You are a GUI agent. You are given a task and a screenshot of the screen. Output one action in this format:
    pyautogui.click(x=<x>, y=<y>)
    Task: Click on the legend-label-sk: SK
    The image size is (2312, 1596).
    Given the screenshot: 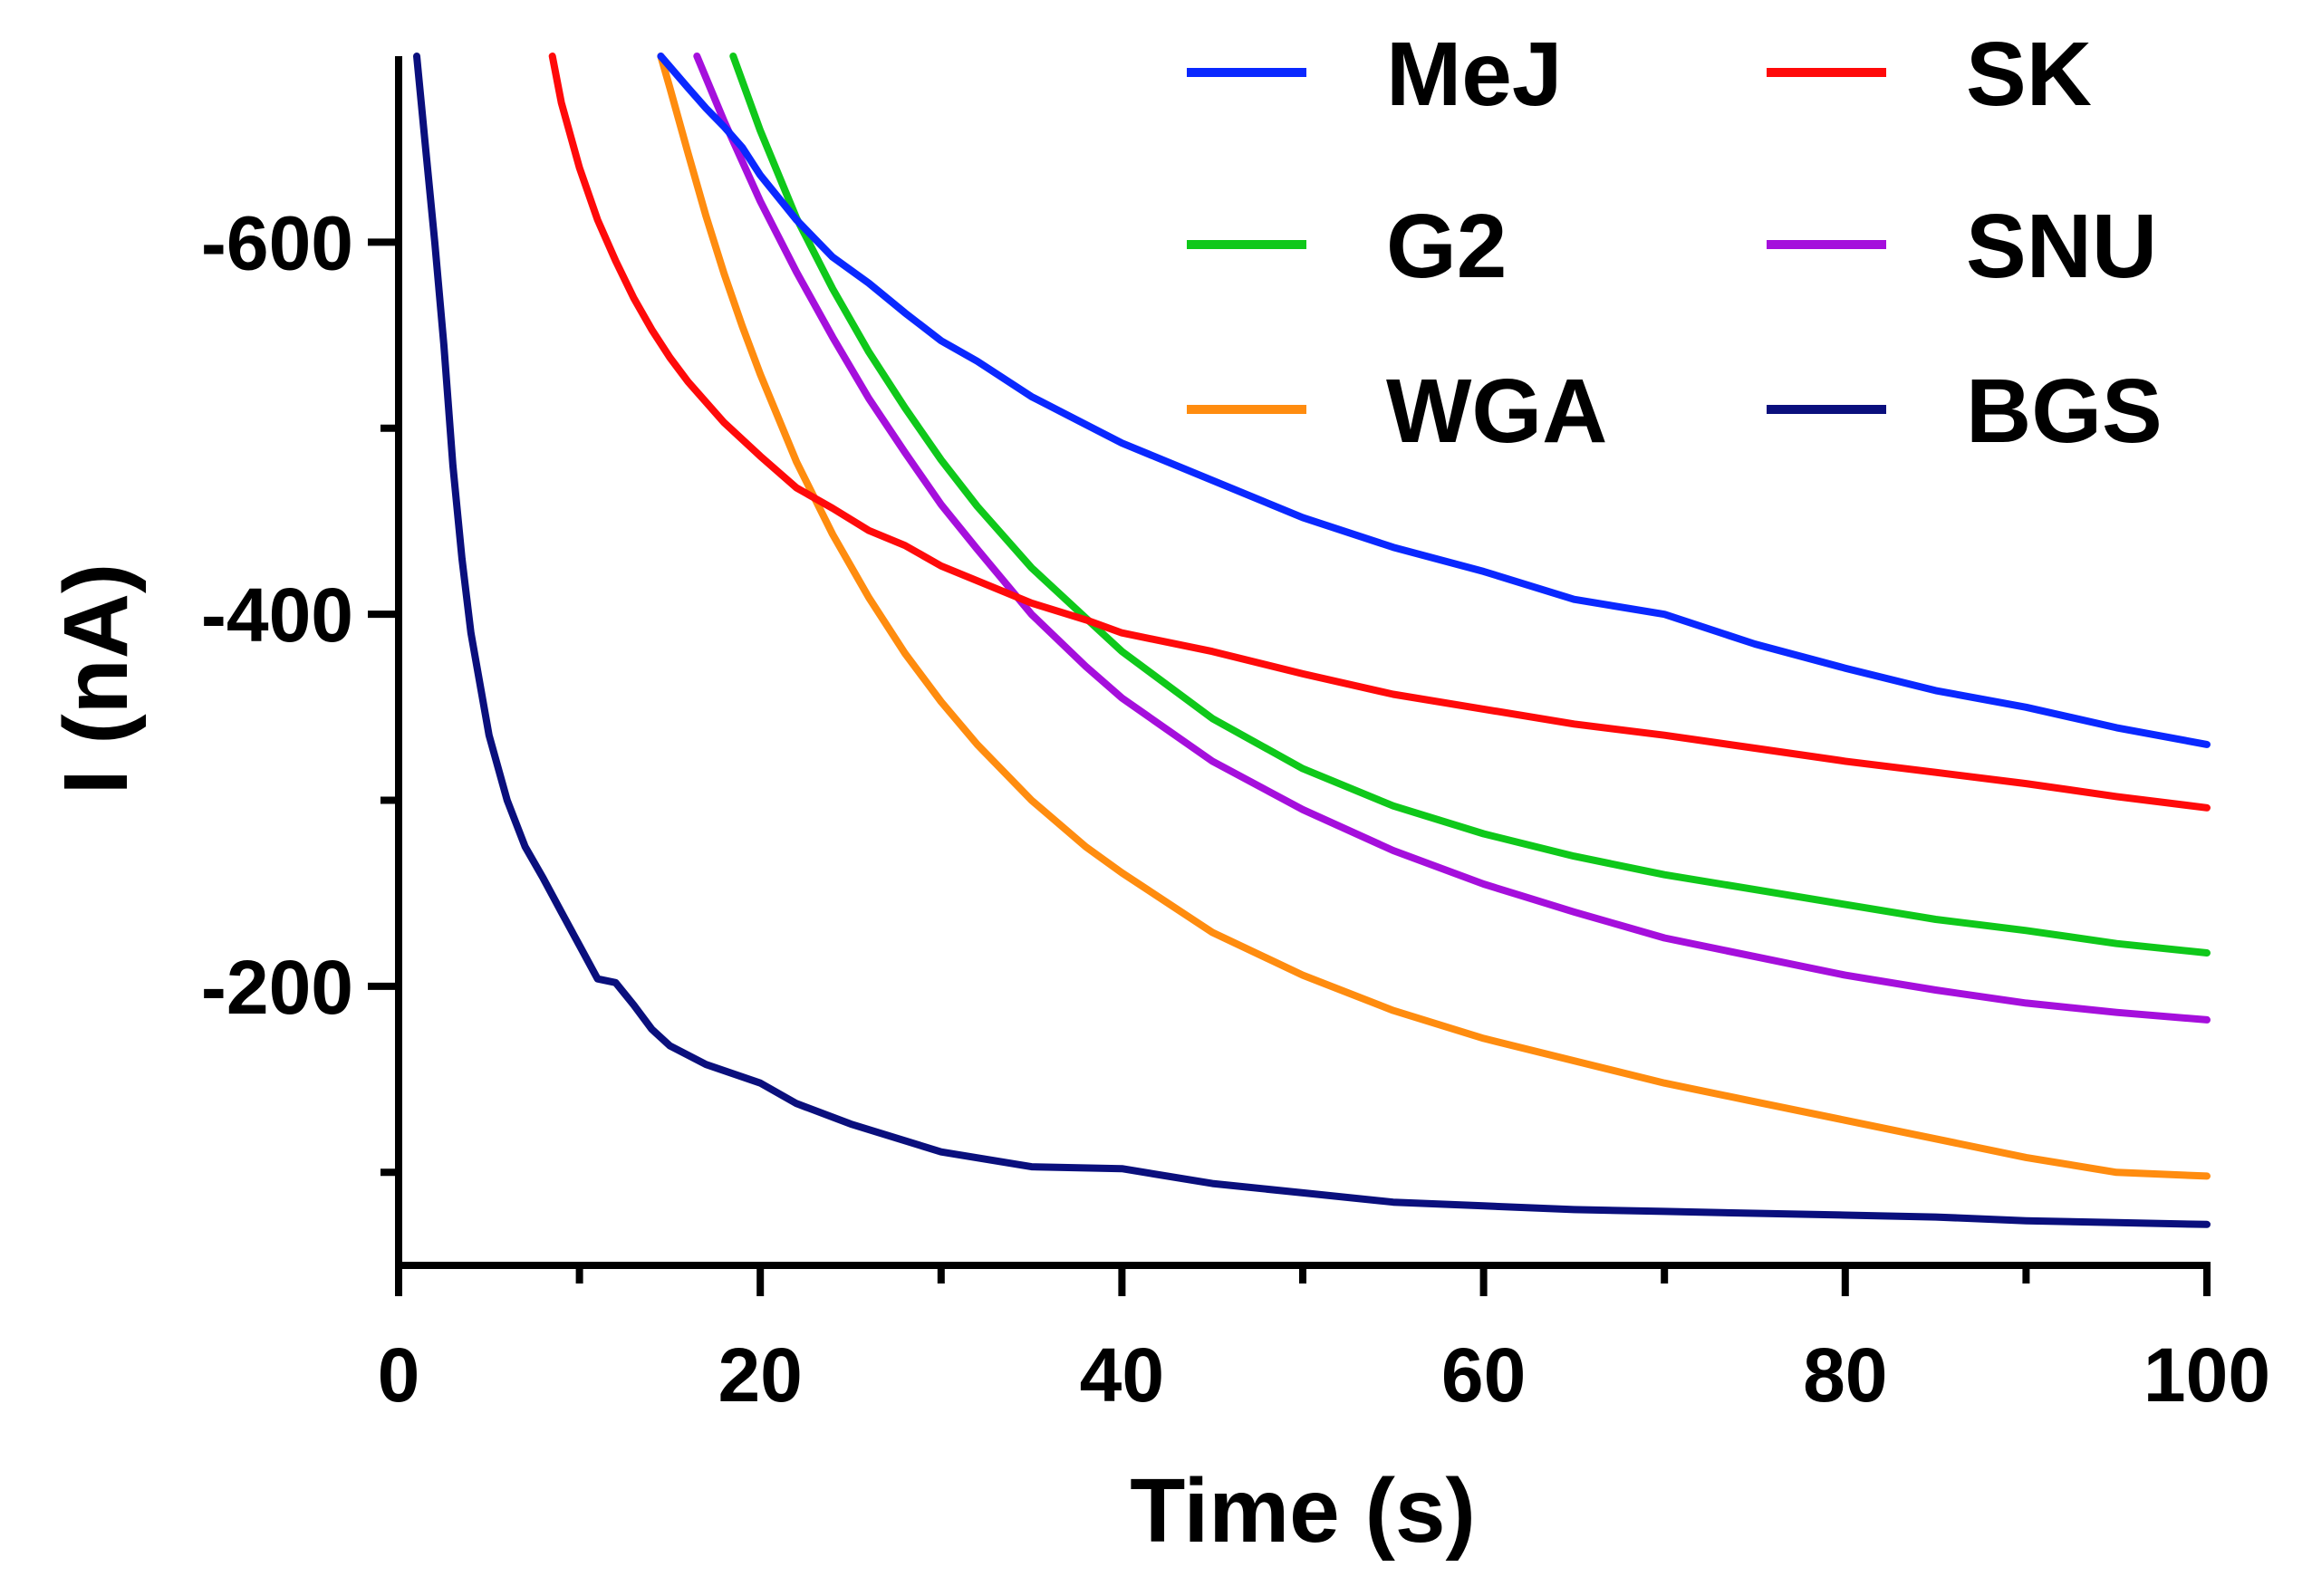 What is the action you would take?
    pyautogui.click(x=2029, y=74)
    